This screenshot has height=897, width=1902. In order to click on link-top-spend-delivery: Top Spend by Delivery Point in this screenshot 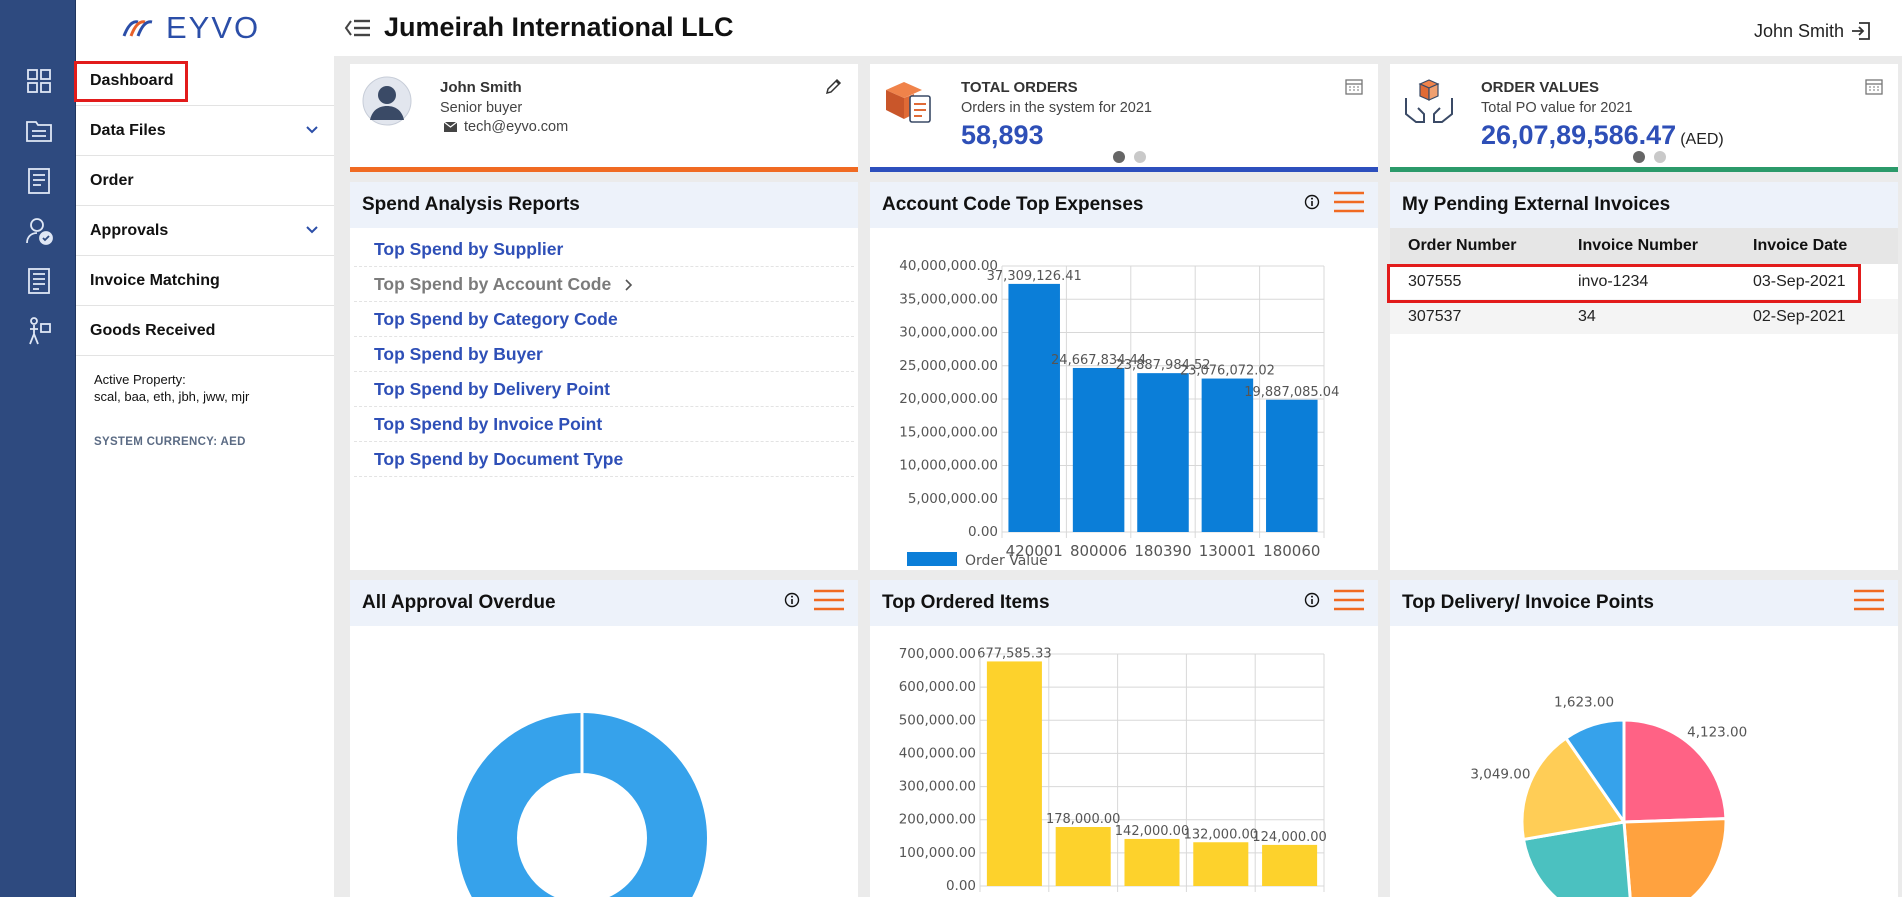, I will do `click(604, 389)`.